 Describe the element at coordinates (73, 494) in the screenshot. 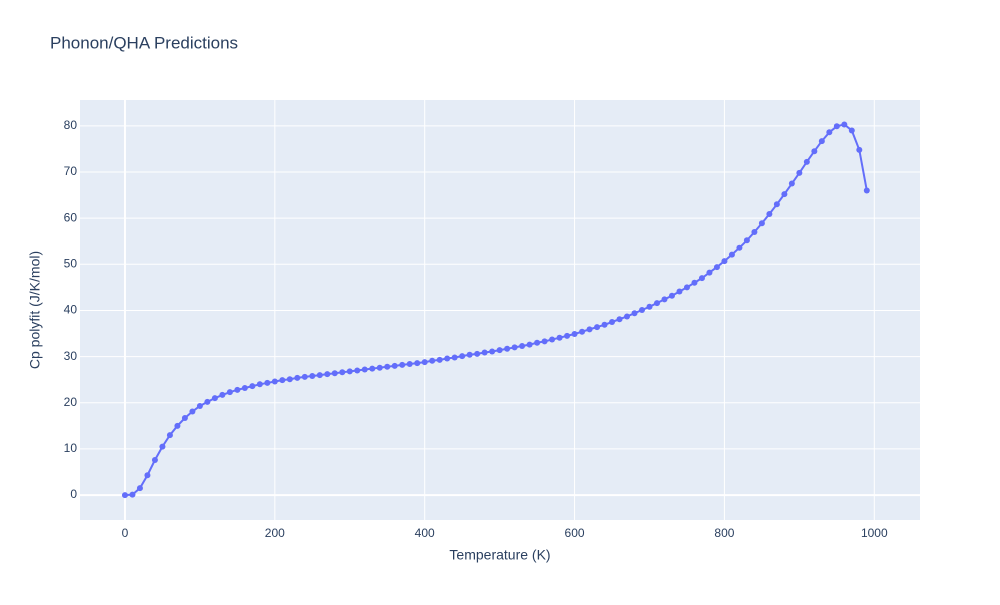

I see `y-tick-label: 0` at that location.